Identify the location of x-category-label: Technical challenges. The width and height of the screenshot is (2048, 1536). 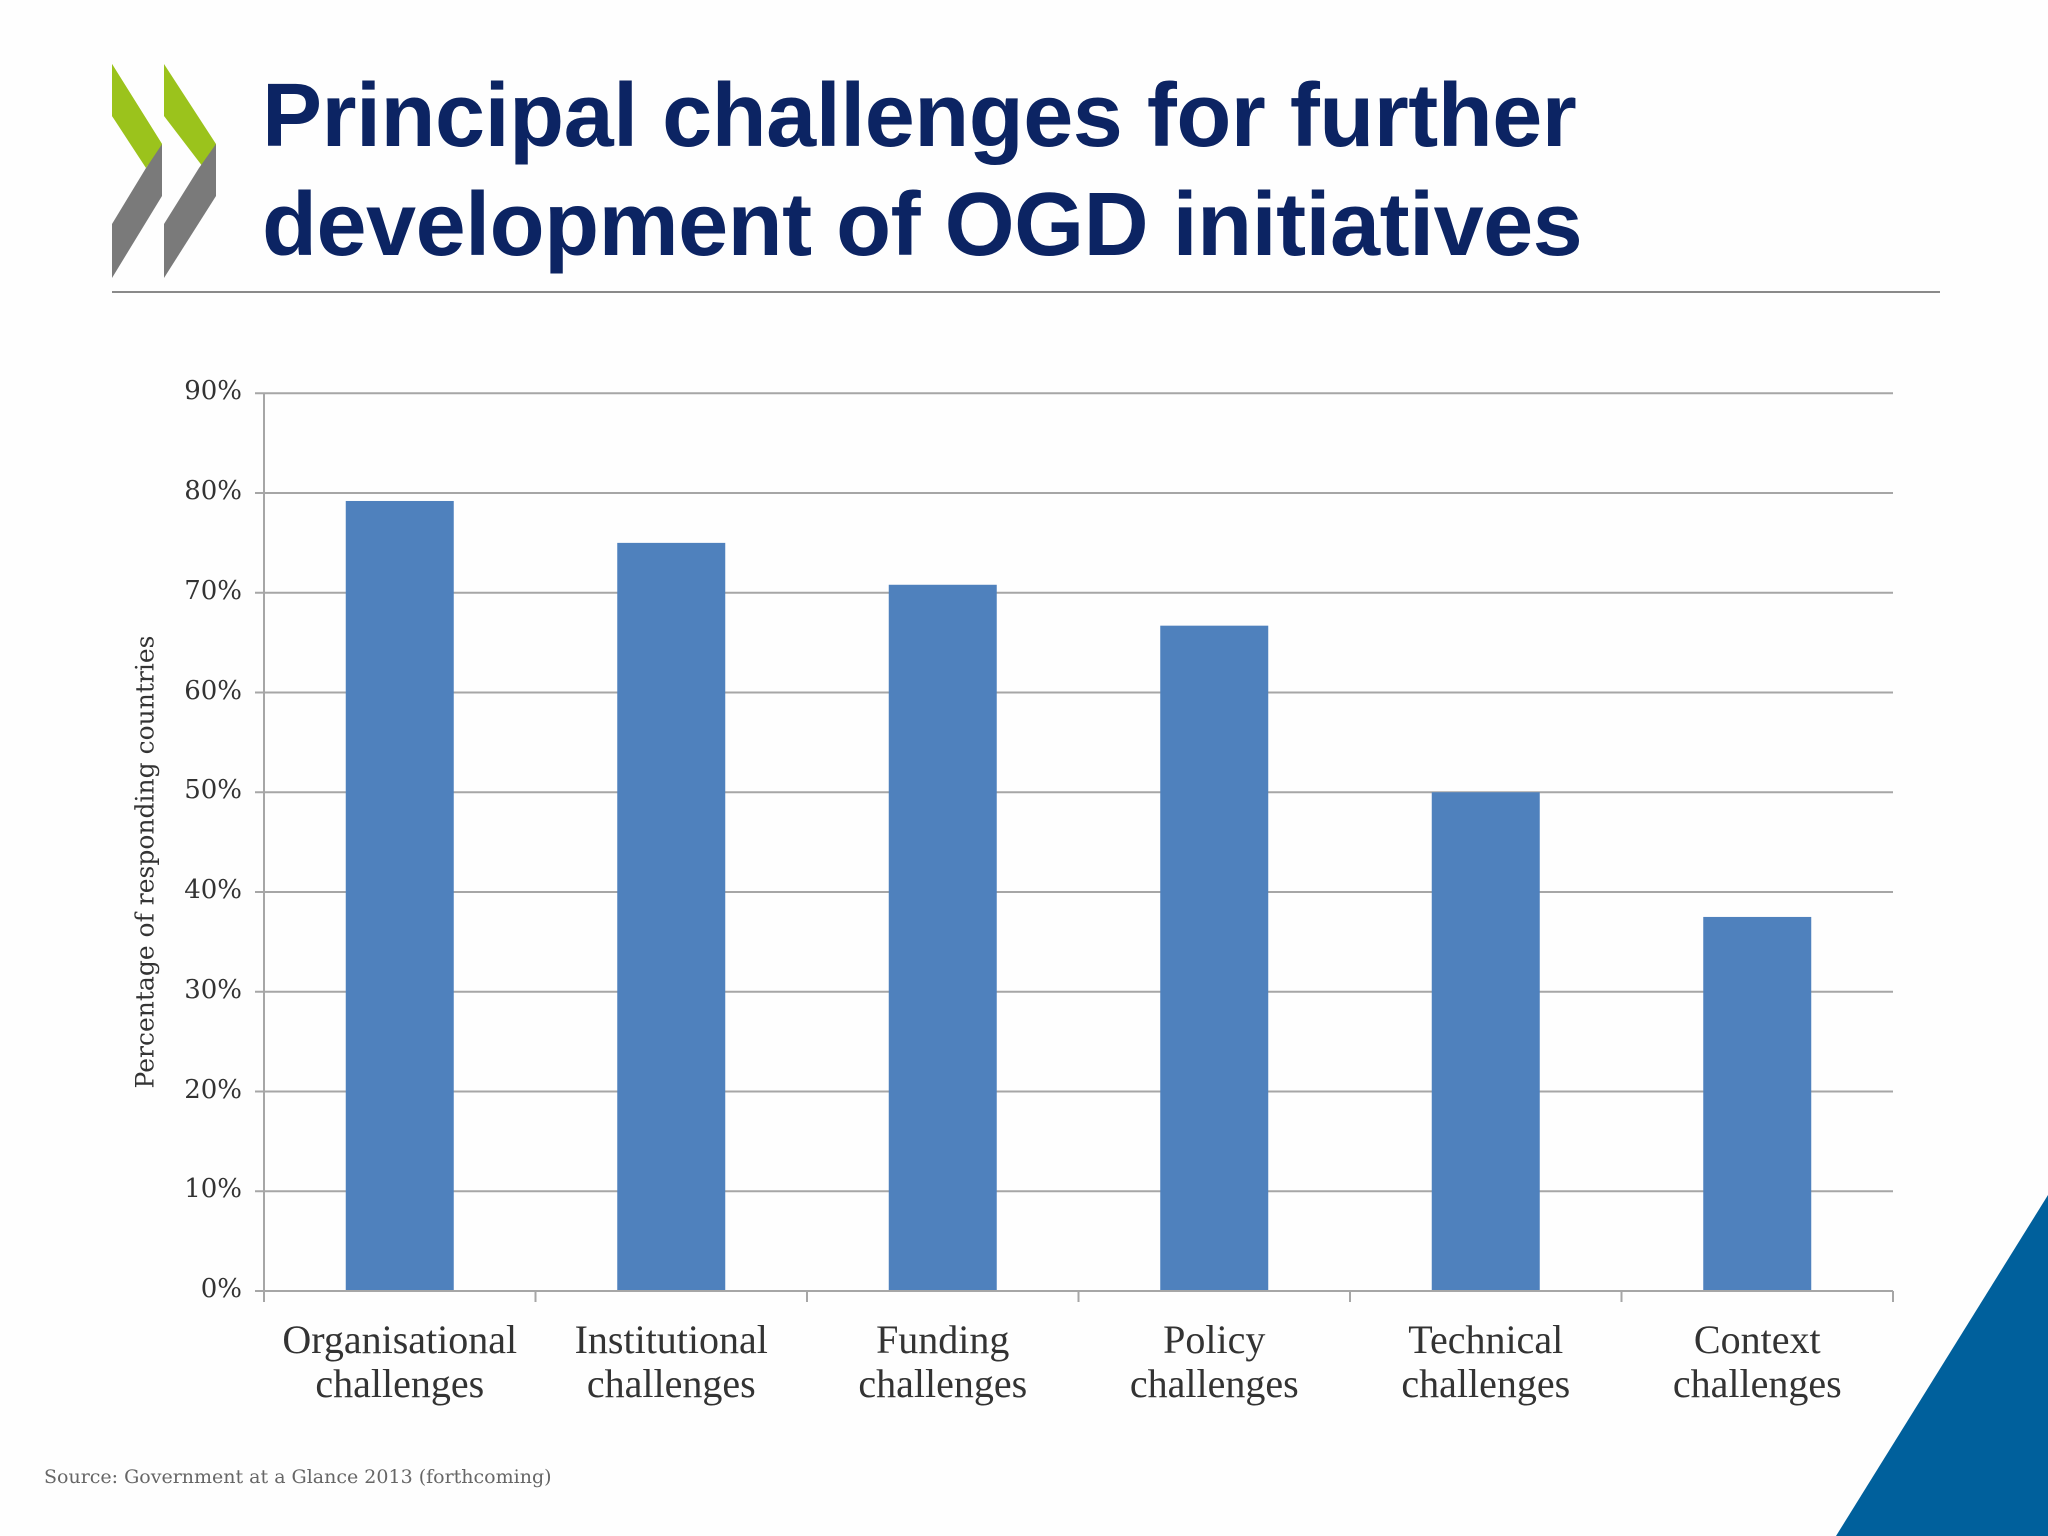
(1486, 1361).